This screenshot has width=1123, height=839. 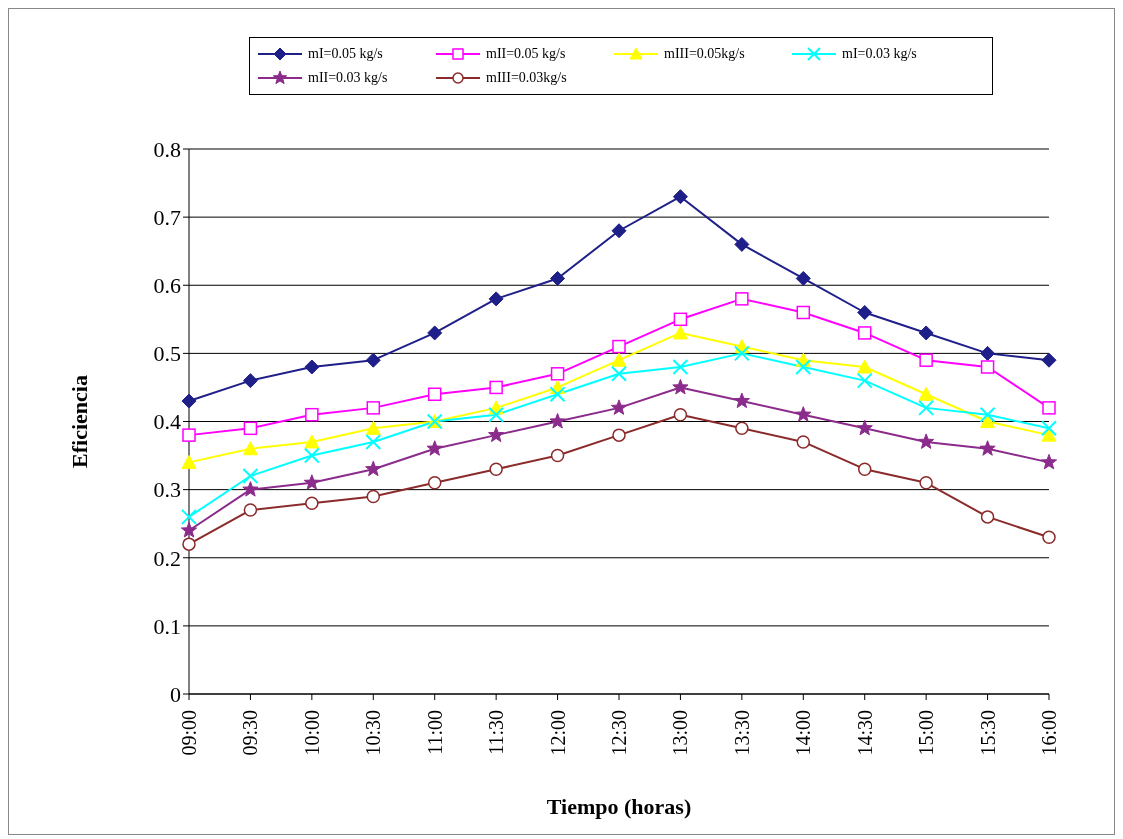 I want to click on legend-label: mII=0.05 kg/s, so click(x=526, y=54).